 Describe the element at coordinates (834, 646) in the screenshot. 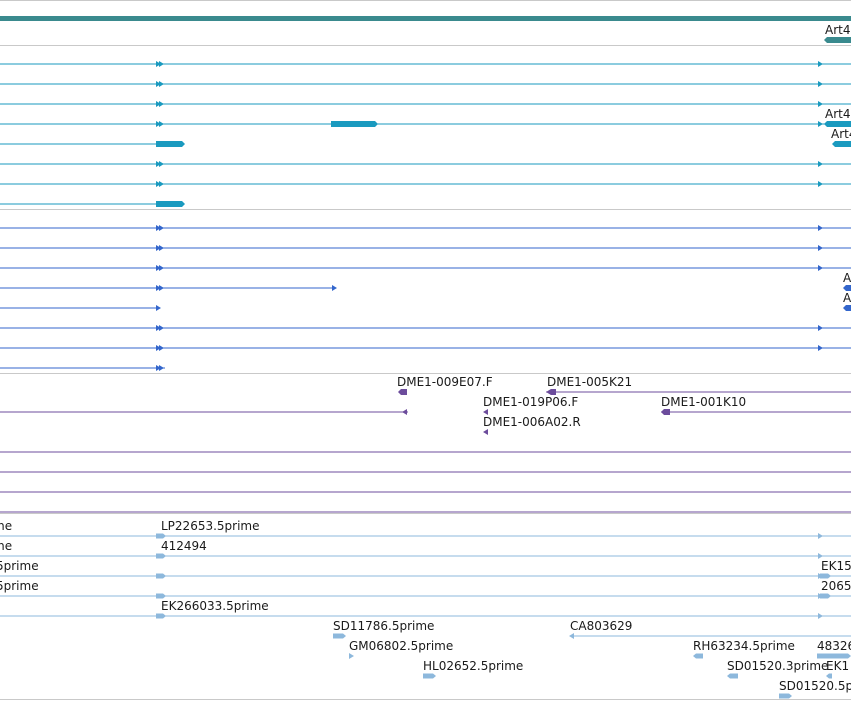

I see `est-label: 48326` at that location.